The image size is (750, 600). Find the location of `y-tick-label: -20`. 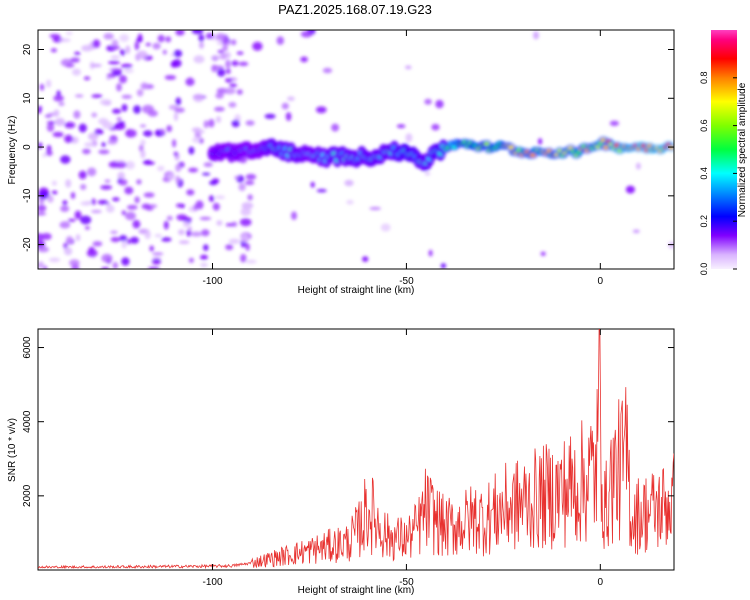

y-tick-label: -20 is located at coordinates (27, 244).